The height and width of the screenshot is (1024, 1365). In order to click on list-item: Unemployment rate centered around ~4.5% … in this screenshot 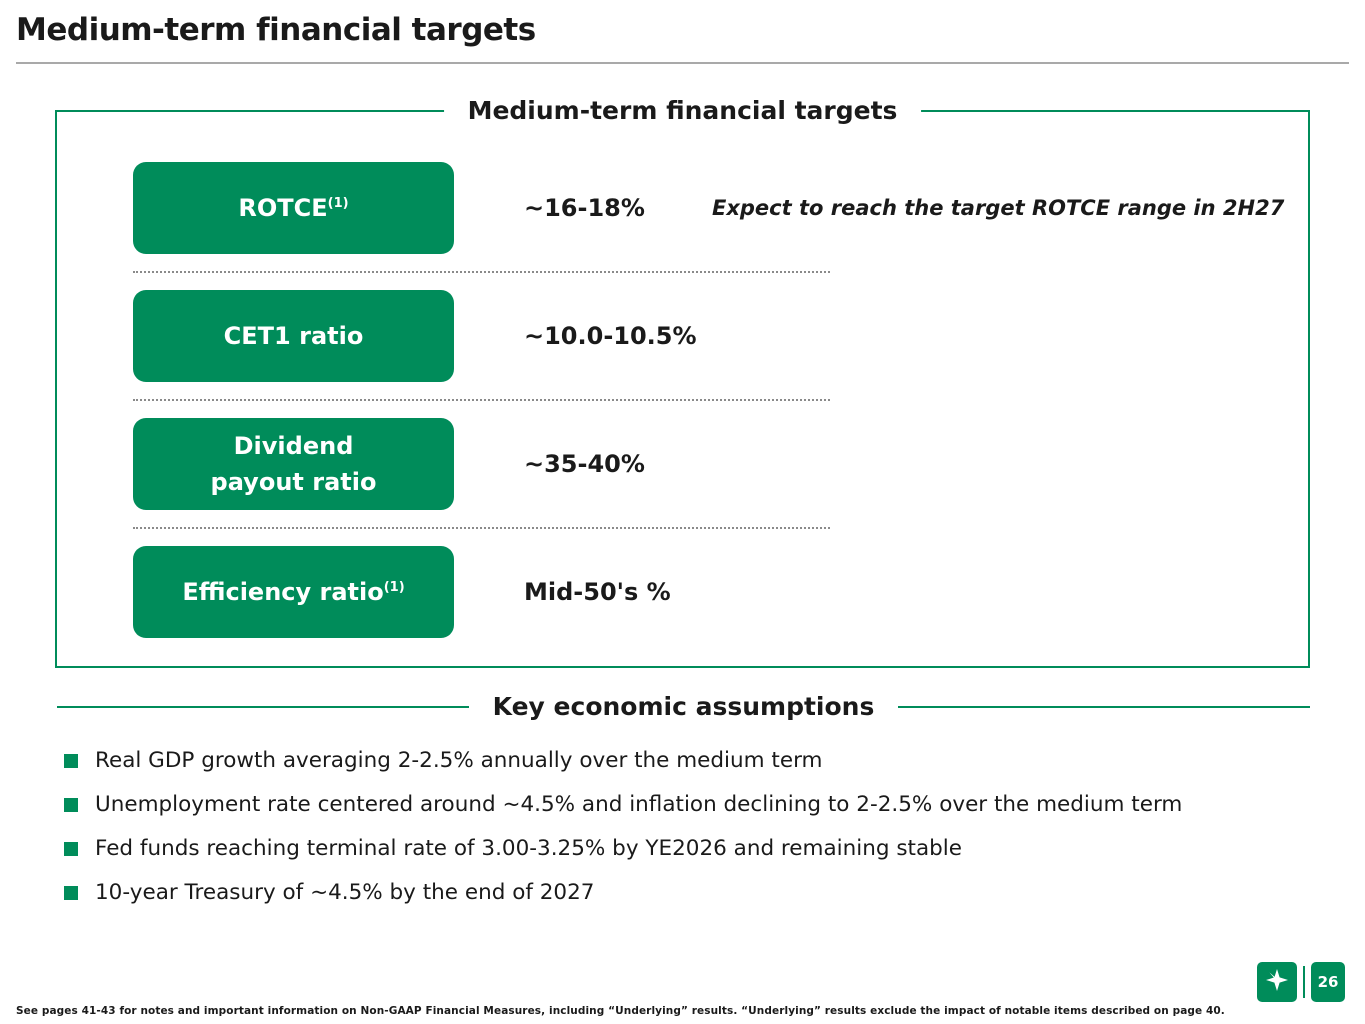, I will do `click(694, 805)`.